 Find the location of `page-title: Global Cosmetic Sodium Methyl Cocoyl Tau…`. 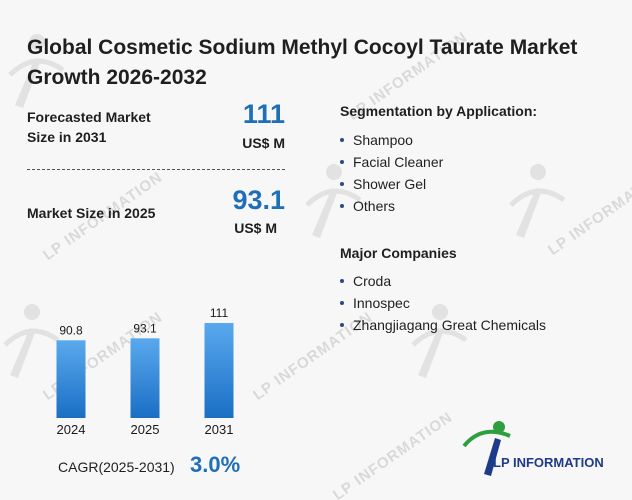

page-title: Global Cosmetic Sodium Methyl Cocoyl Tau… is located at coordinates (302, 62).